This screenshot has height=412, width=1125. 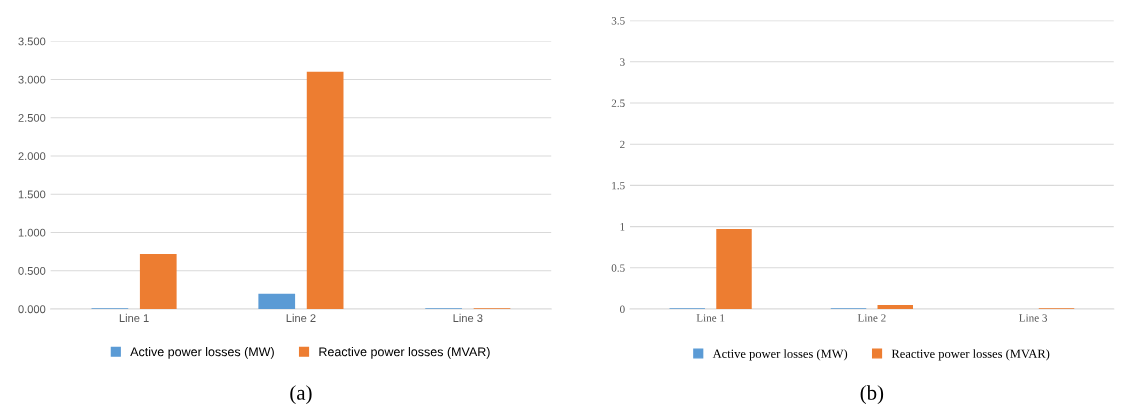 What do you see at coordinates (622, 62) in the screenshot?
I see `y-tick-label: 3` at bounding box center [622, 62].